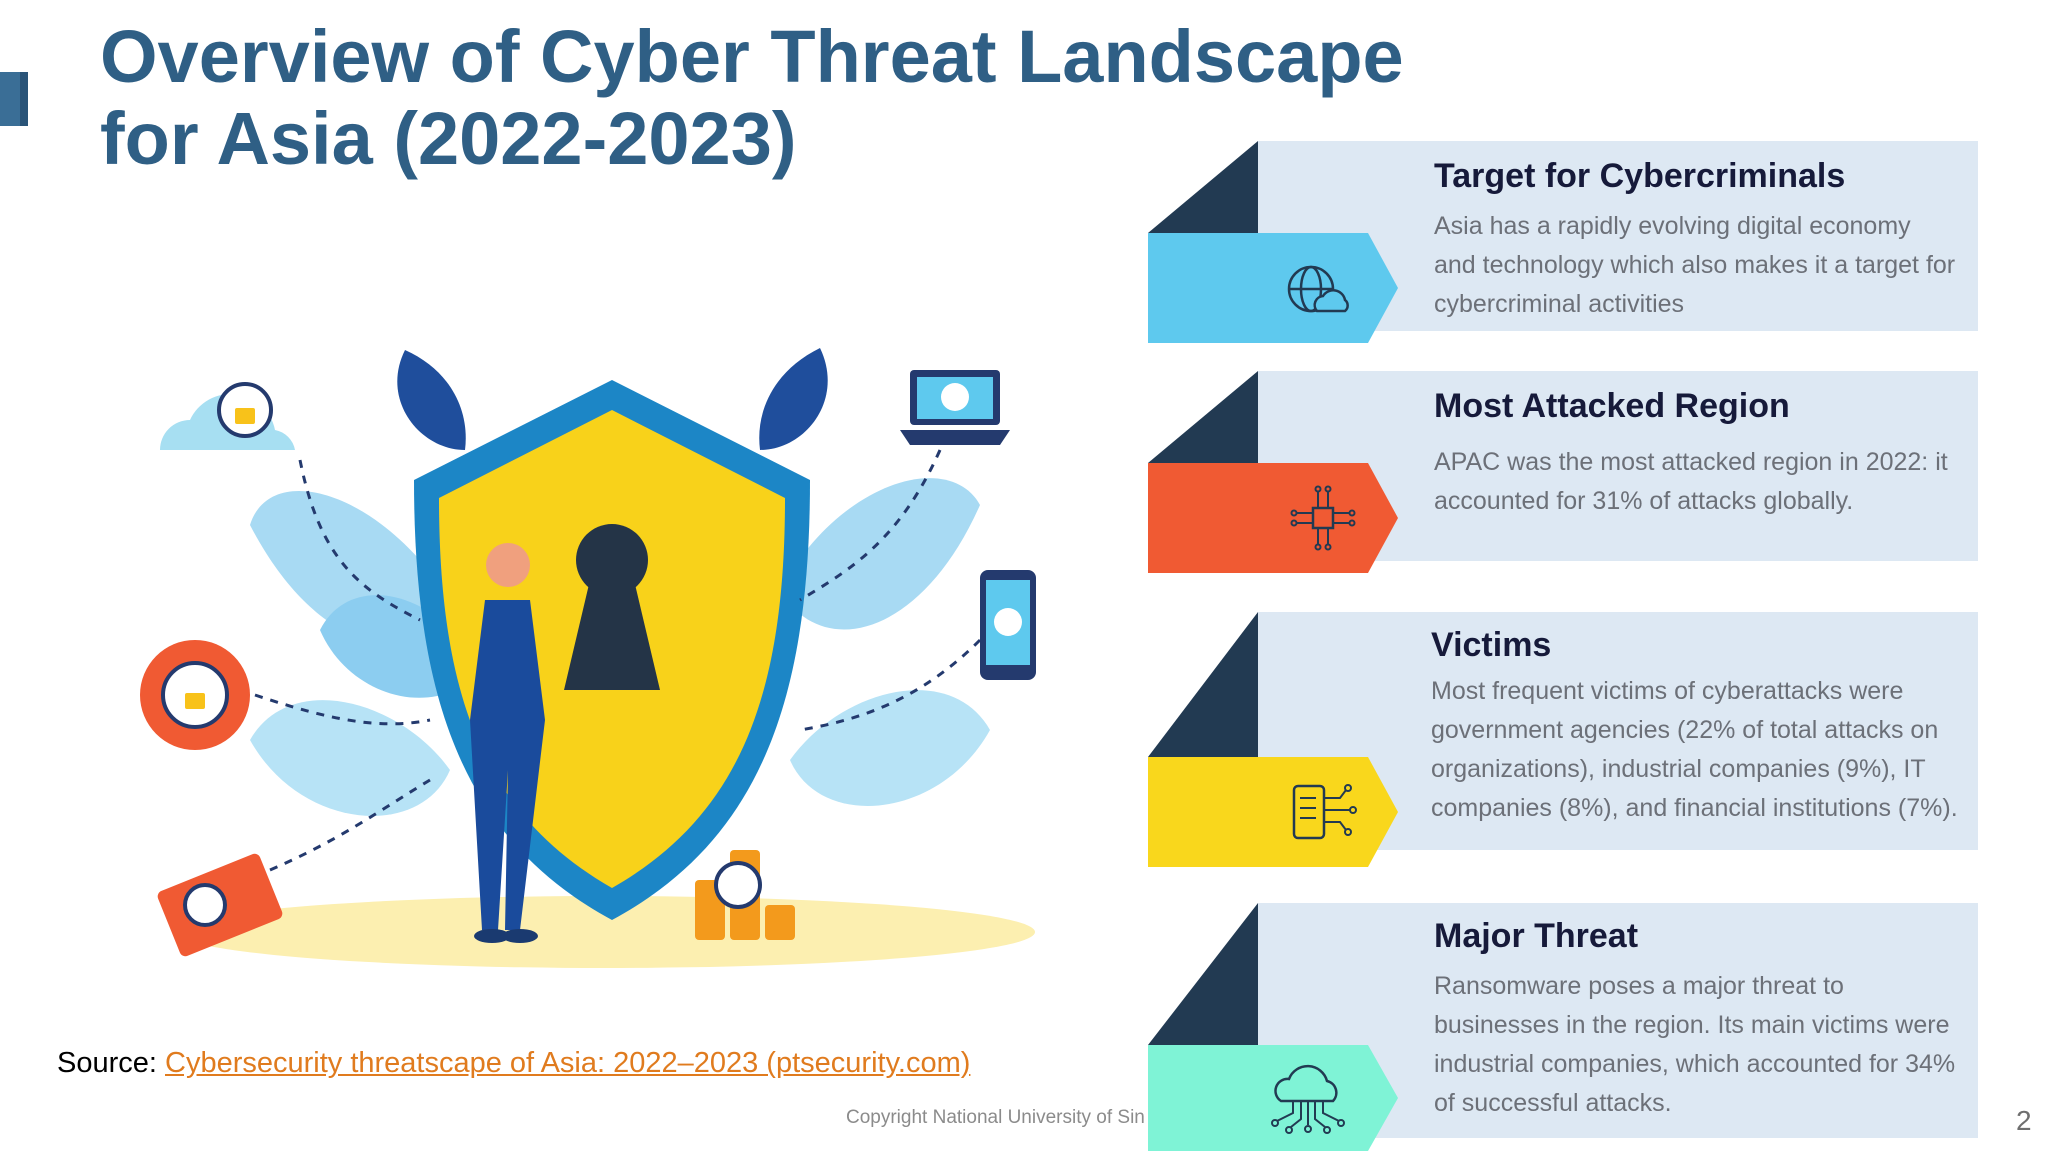  Describe the element at coordinates (14, 99) in the screenshot. I see `title-accent-bar` at that location.